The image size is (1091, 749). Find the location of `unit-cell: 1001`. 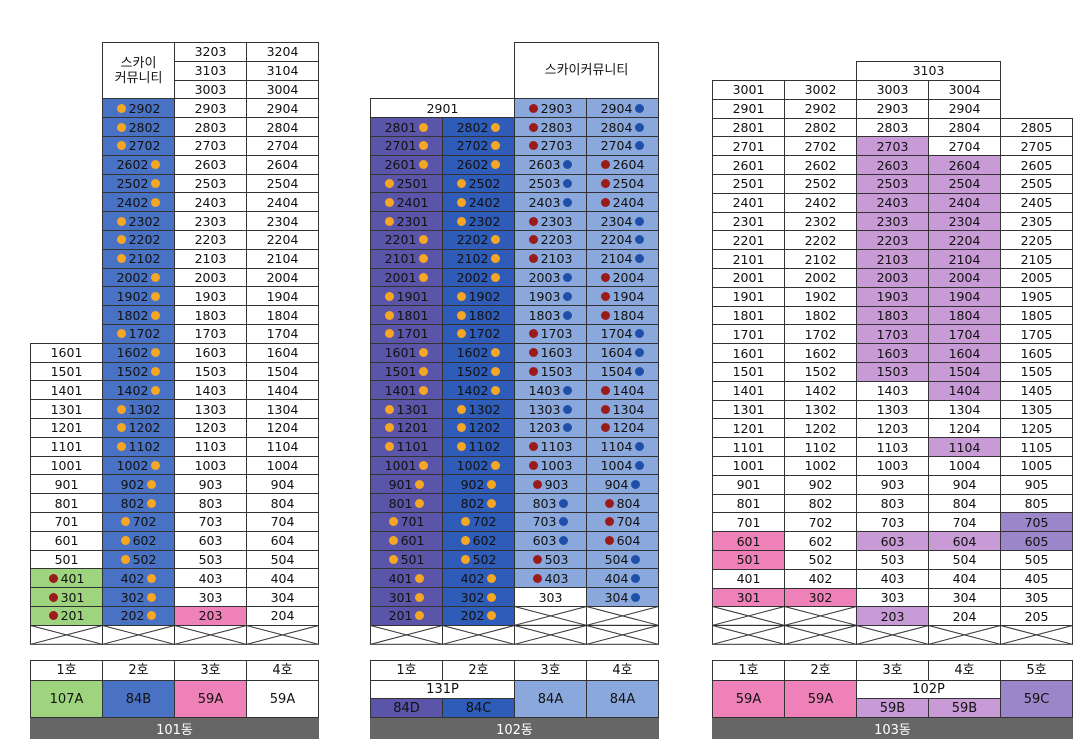

unit-cell: 1001 is located at coordinates (406, 465).